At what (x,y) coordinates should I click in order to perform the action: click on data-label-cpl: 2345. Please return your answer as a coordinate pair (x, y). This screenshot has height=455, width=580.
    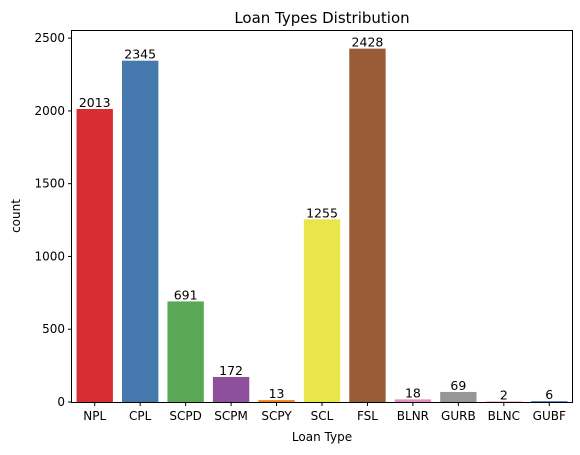
    Looking at the image, I should click on (140, 54).